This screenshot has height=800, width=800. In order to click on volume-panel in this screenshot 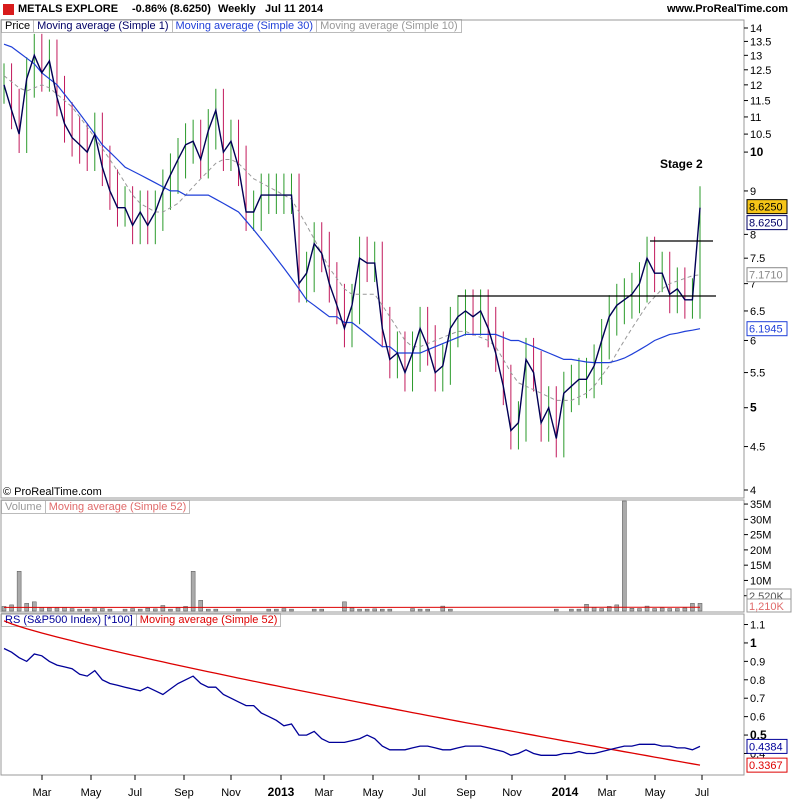, I will do `click(372, 556)`.